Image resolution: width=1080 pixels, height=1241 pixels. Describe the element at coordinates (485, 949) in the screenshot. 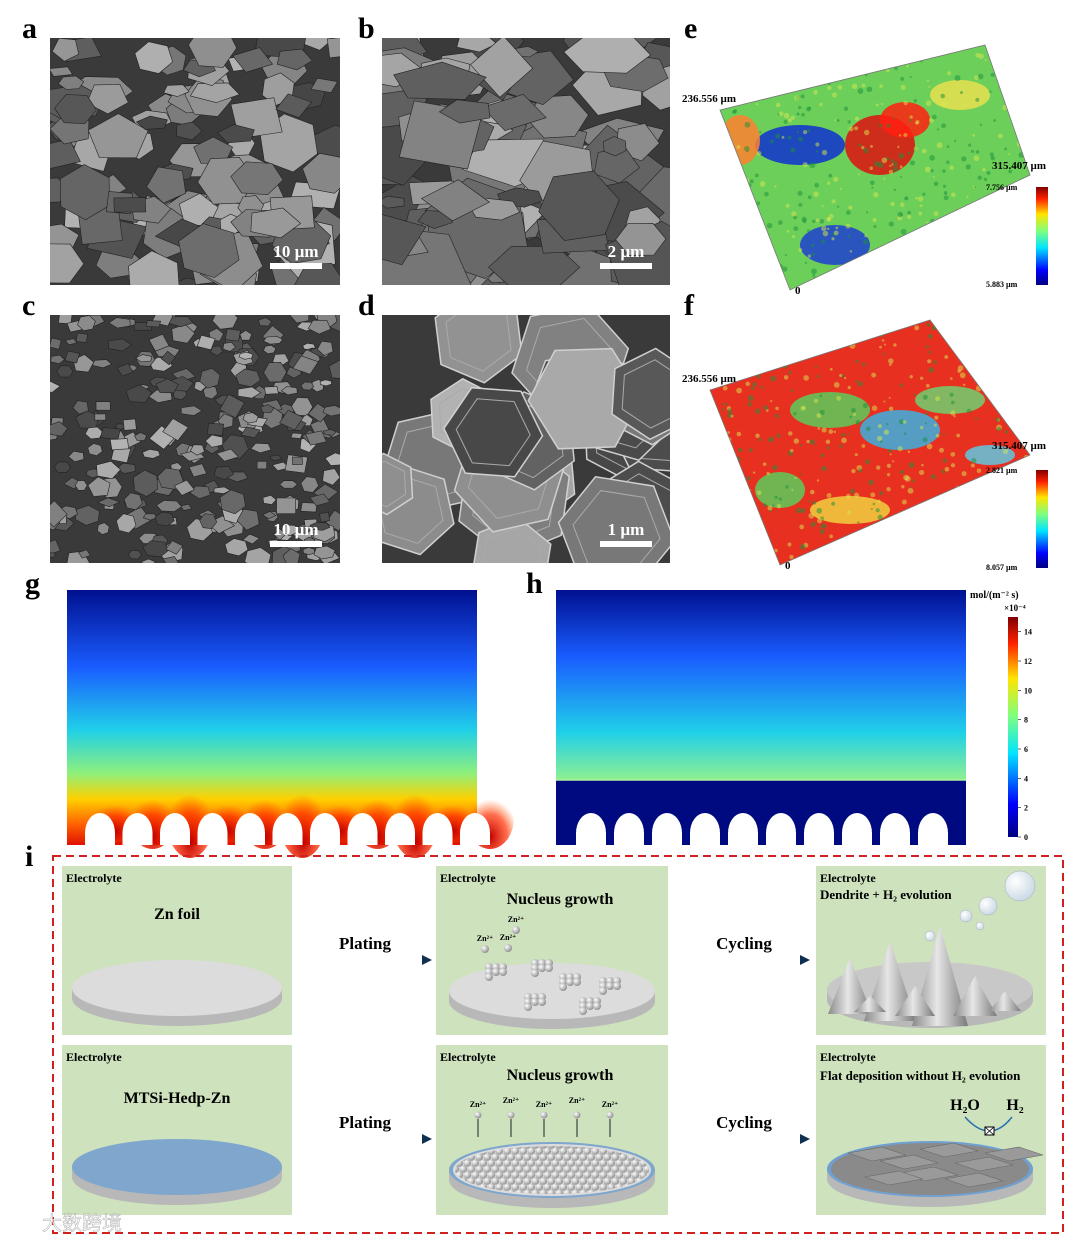

I see `ion` at that location.